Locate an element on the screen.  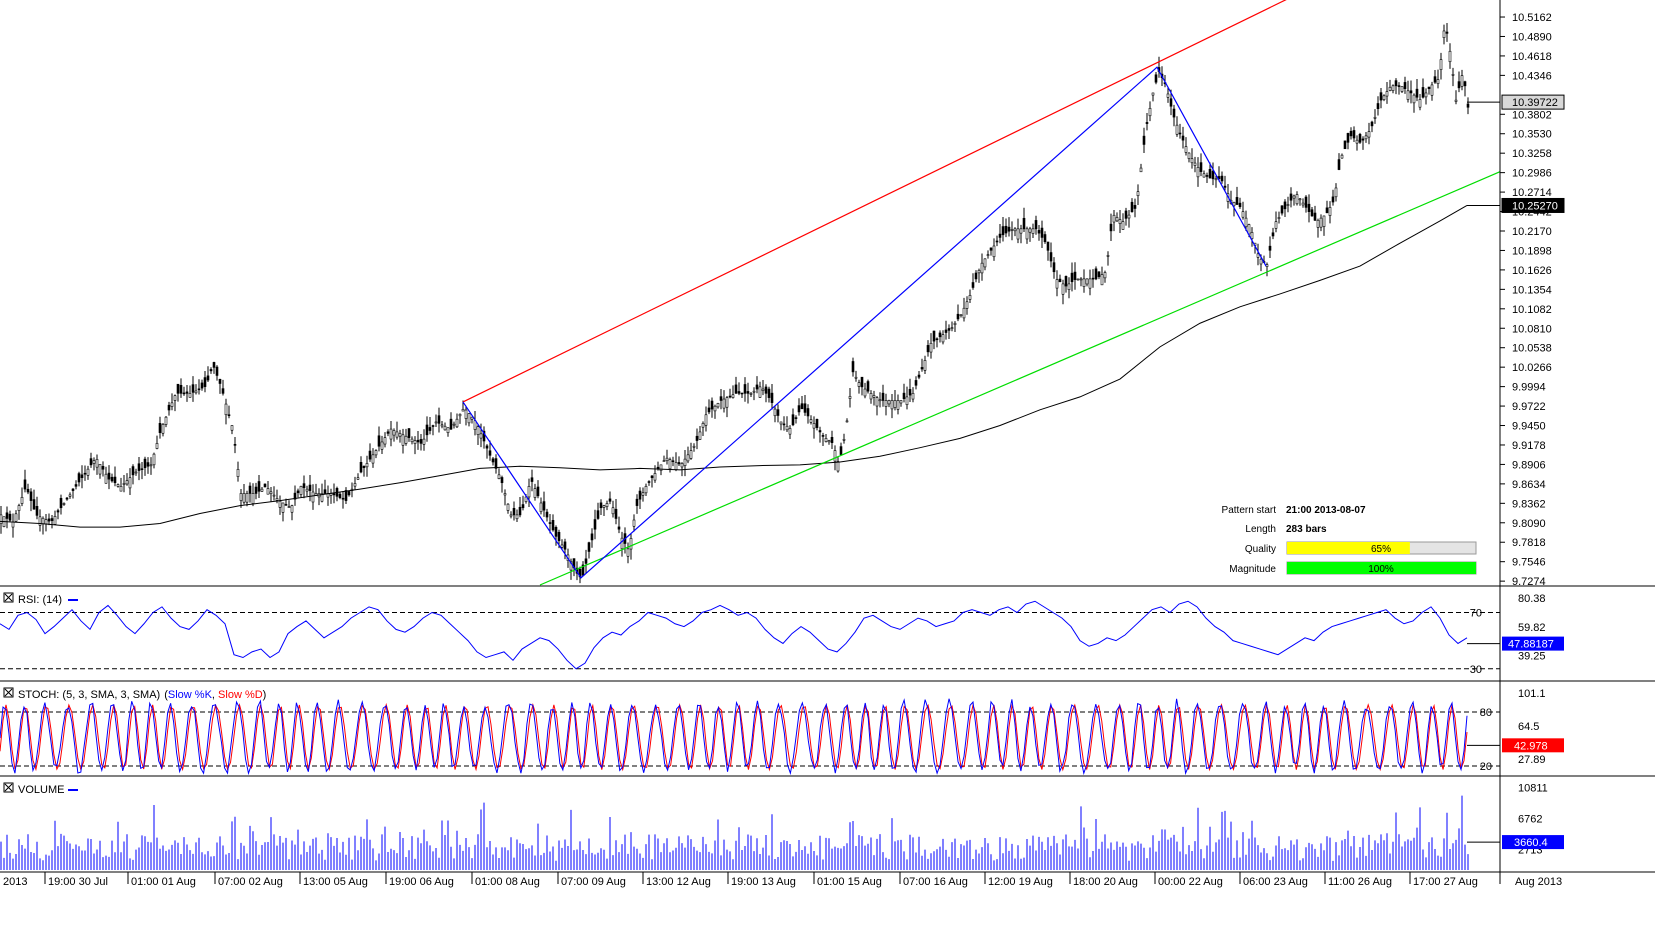
price-y-label: 10.2714 is located at coordinates (1532, 193).